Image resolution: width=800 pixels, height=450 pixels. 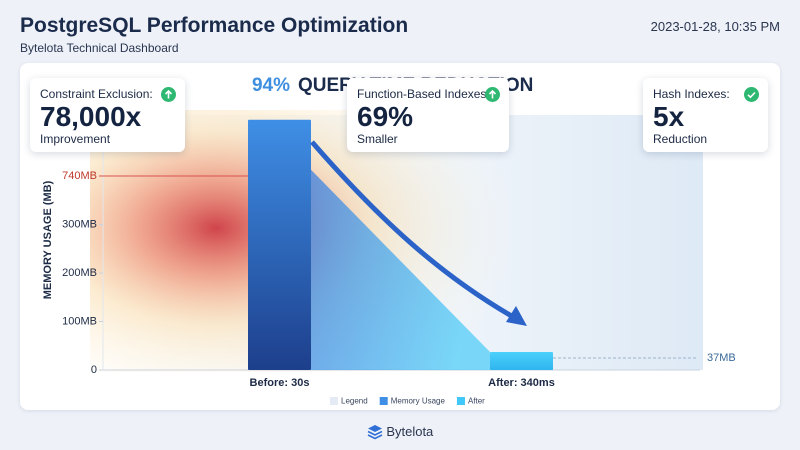 I want to click on trend-arrow, so click(x=413, y=230).